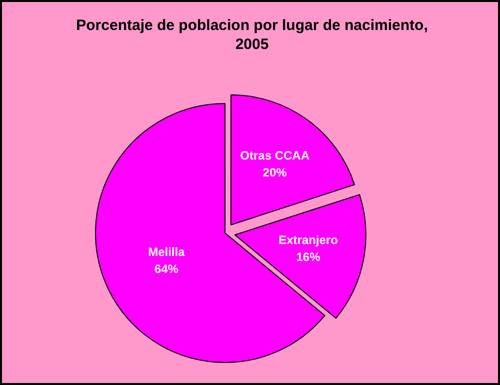  What do you see at coordinates (275, 155) in the screenshot?
I see `slice-label: Otras CCAA` at bounding box center [275, 155].